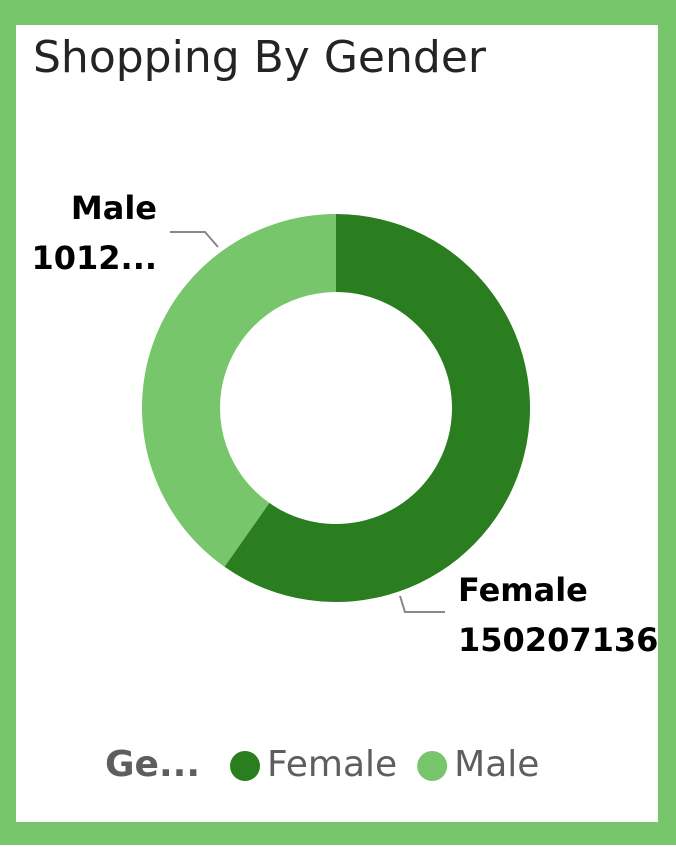 This screenshot has width=676, height=849. Describe the element at coordinates (260, 57) in the screenshot. I see `chart-title: Shopping By Gender` at that location.